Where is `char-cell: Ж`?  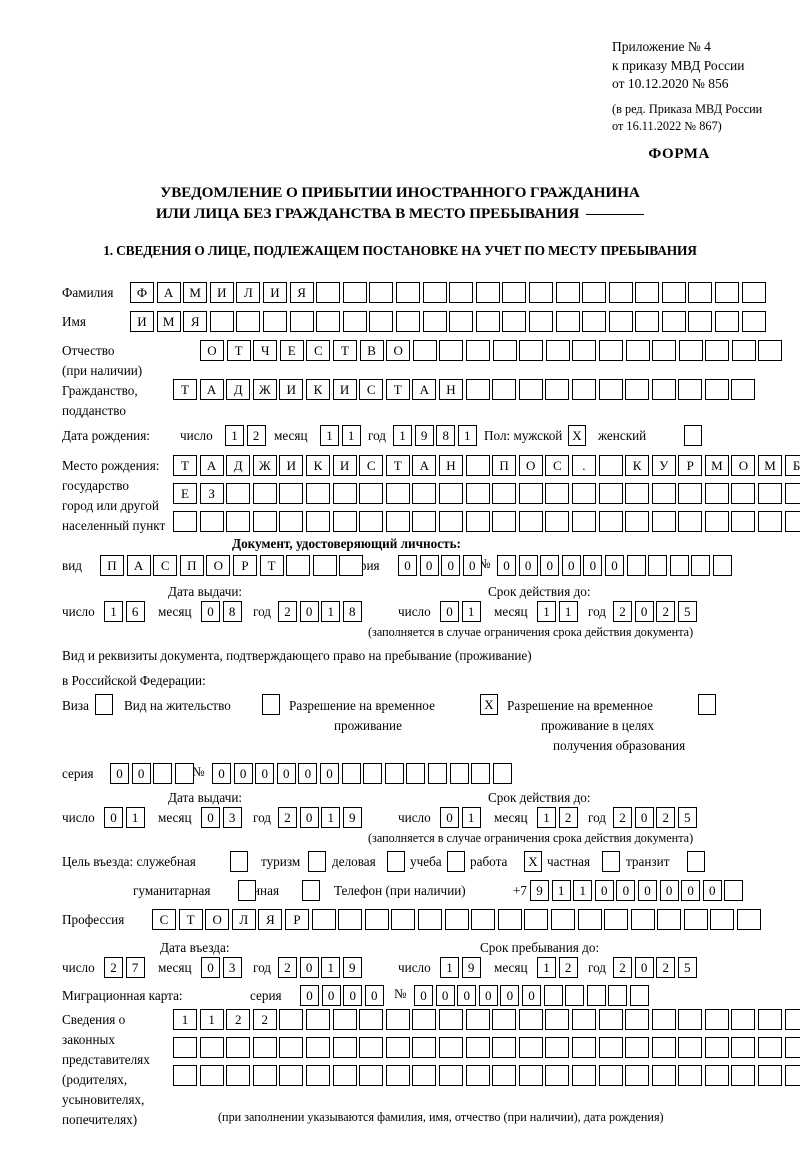
char-cell: Ж is located at coordinates (264, 465).